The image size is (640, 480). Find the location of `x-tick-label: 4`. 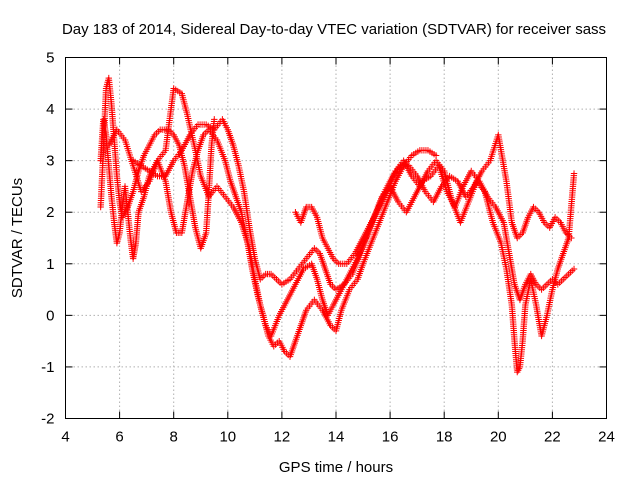

x-tick-label: 4 is located at coordinates (65, 437).